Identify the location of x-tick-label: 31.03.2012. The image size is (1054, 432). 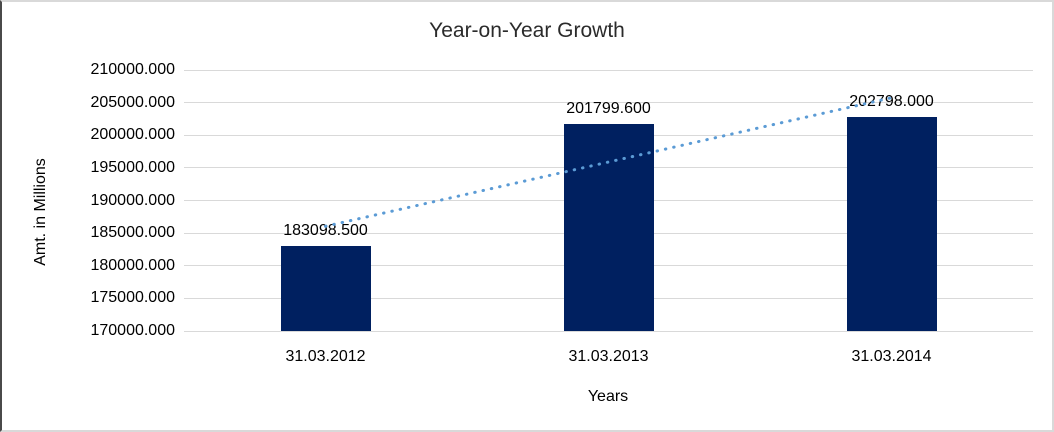
(325, 356).